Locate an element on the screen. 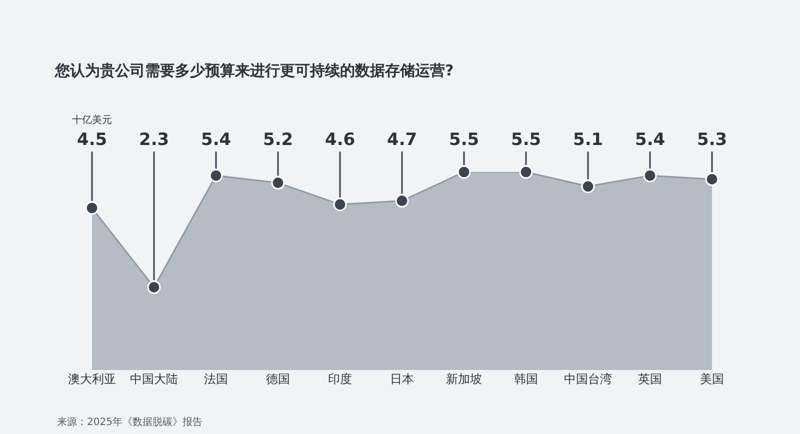 This screenshot has height=434, width=800. source-note: 来源：2025年《数据脱碳》报告 is located at coordinates (129, 422).